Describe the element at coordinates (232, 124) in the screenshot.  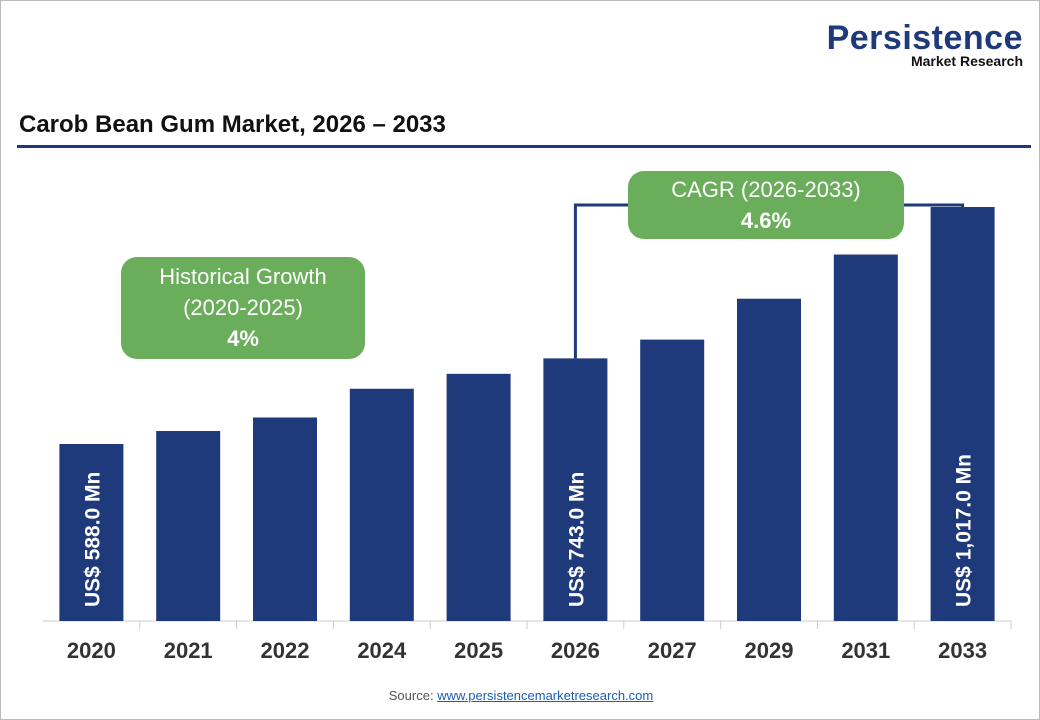
I see `chart-title: Carob Bean Gum Market, 2026 – 2033` at that location.